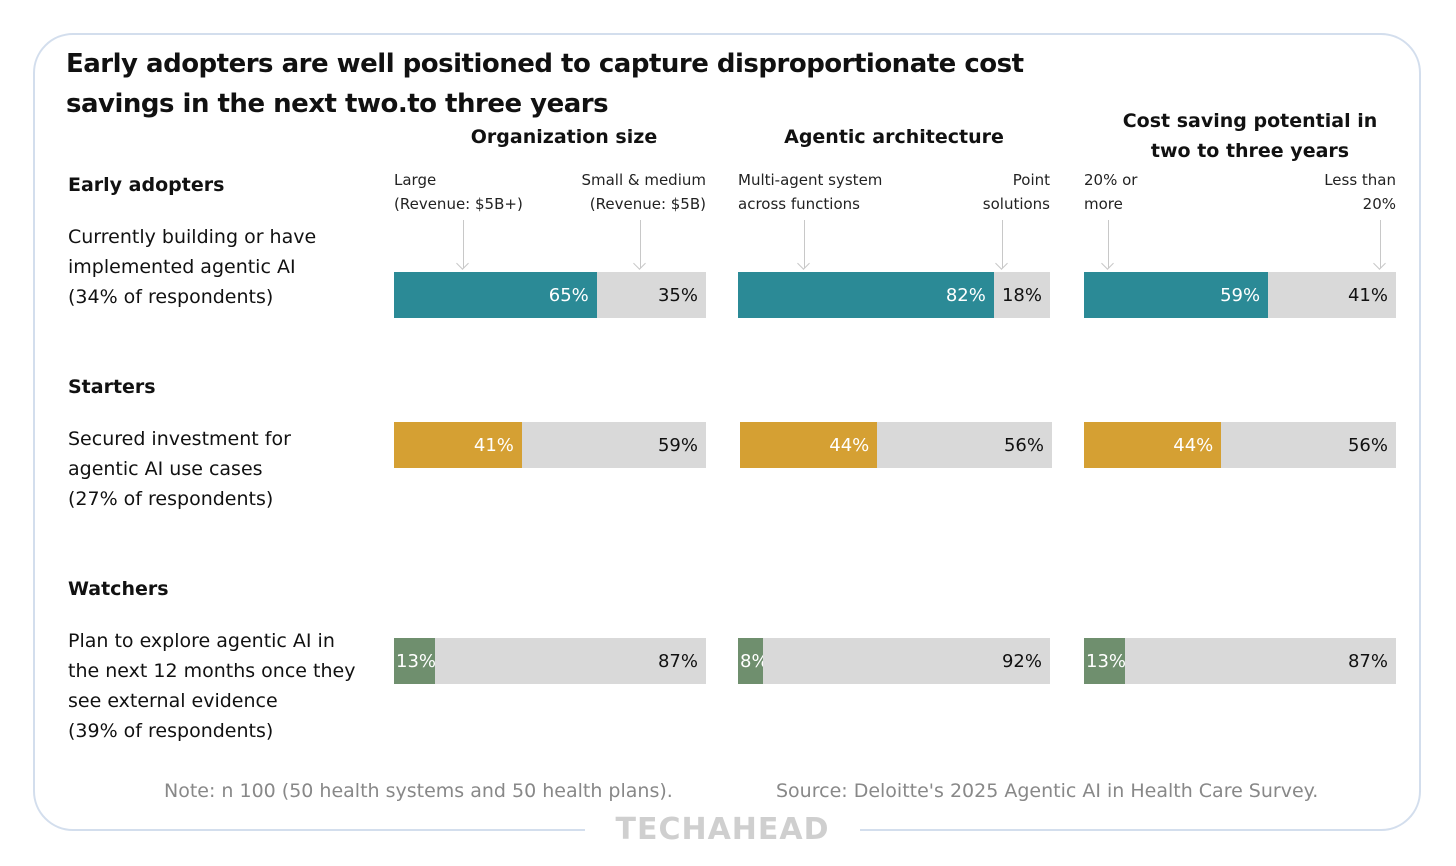 This screenshot has width=1456, height=866. What do you see at coordinates (1379, 204) in the screenshot?
I see `label-line: 20%` at bounding box center [1379, 204].